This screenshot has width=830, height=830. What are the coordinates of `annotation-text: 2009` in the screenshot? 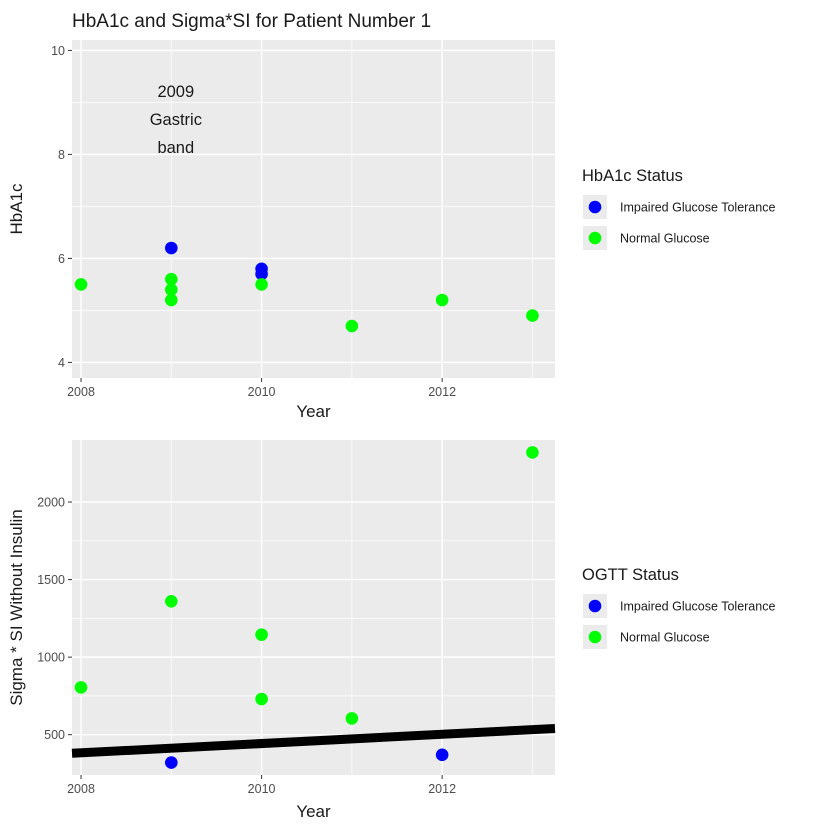 It's located at (175, 92).